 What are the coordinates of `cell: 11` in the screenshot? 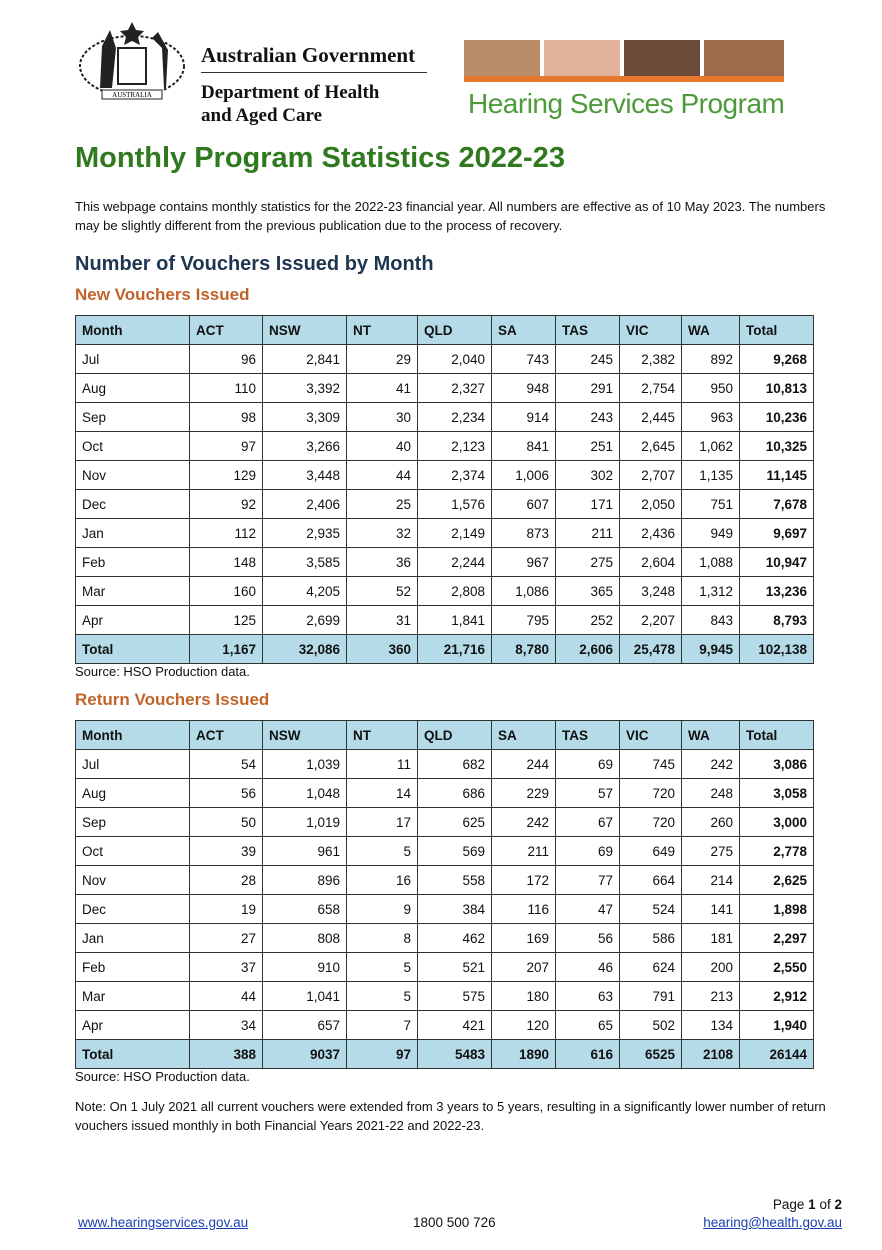 It's located at (382, 764).